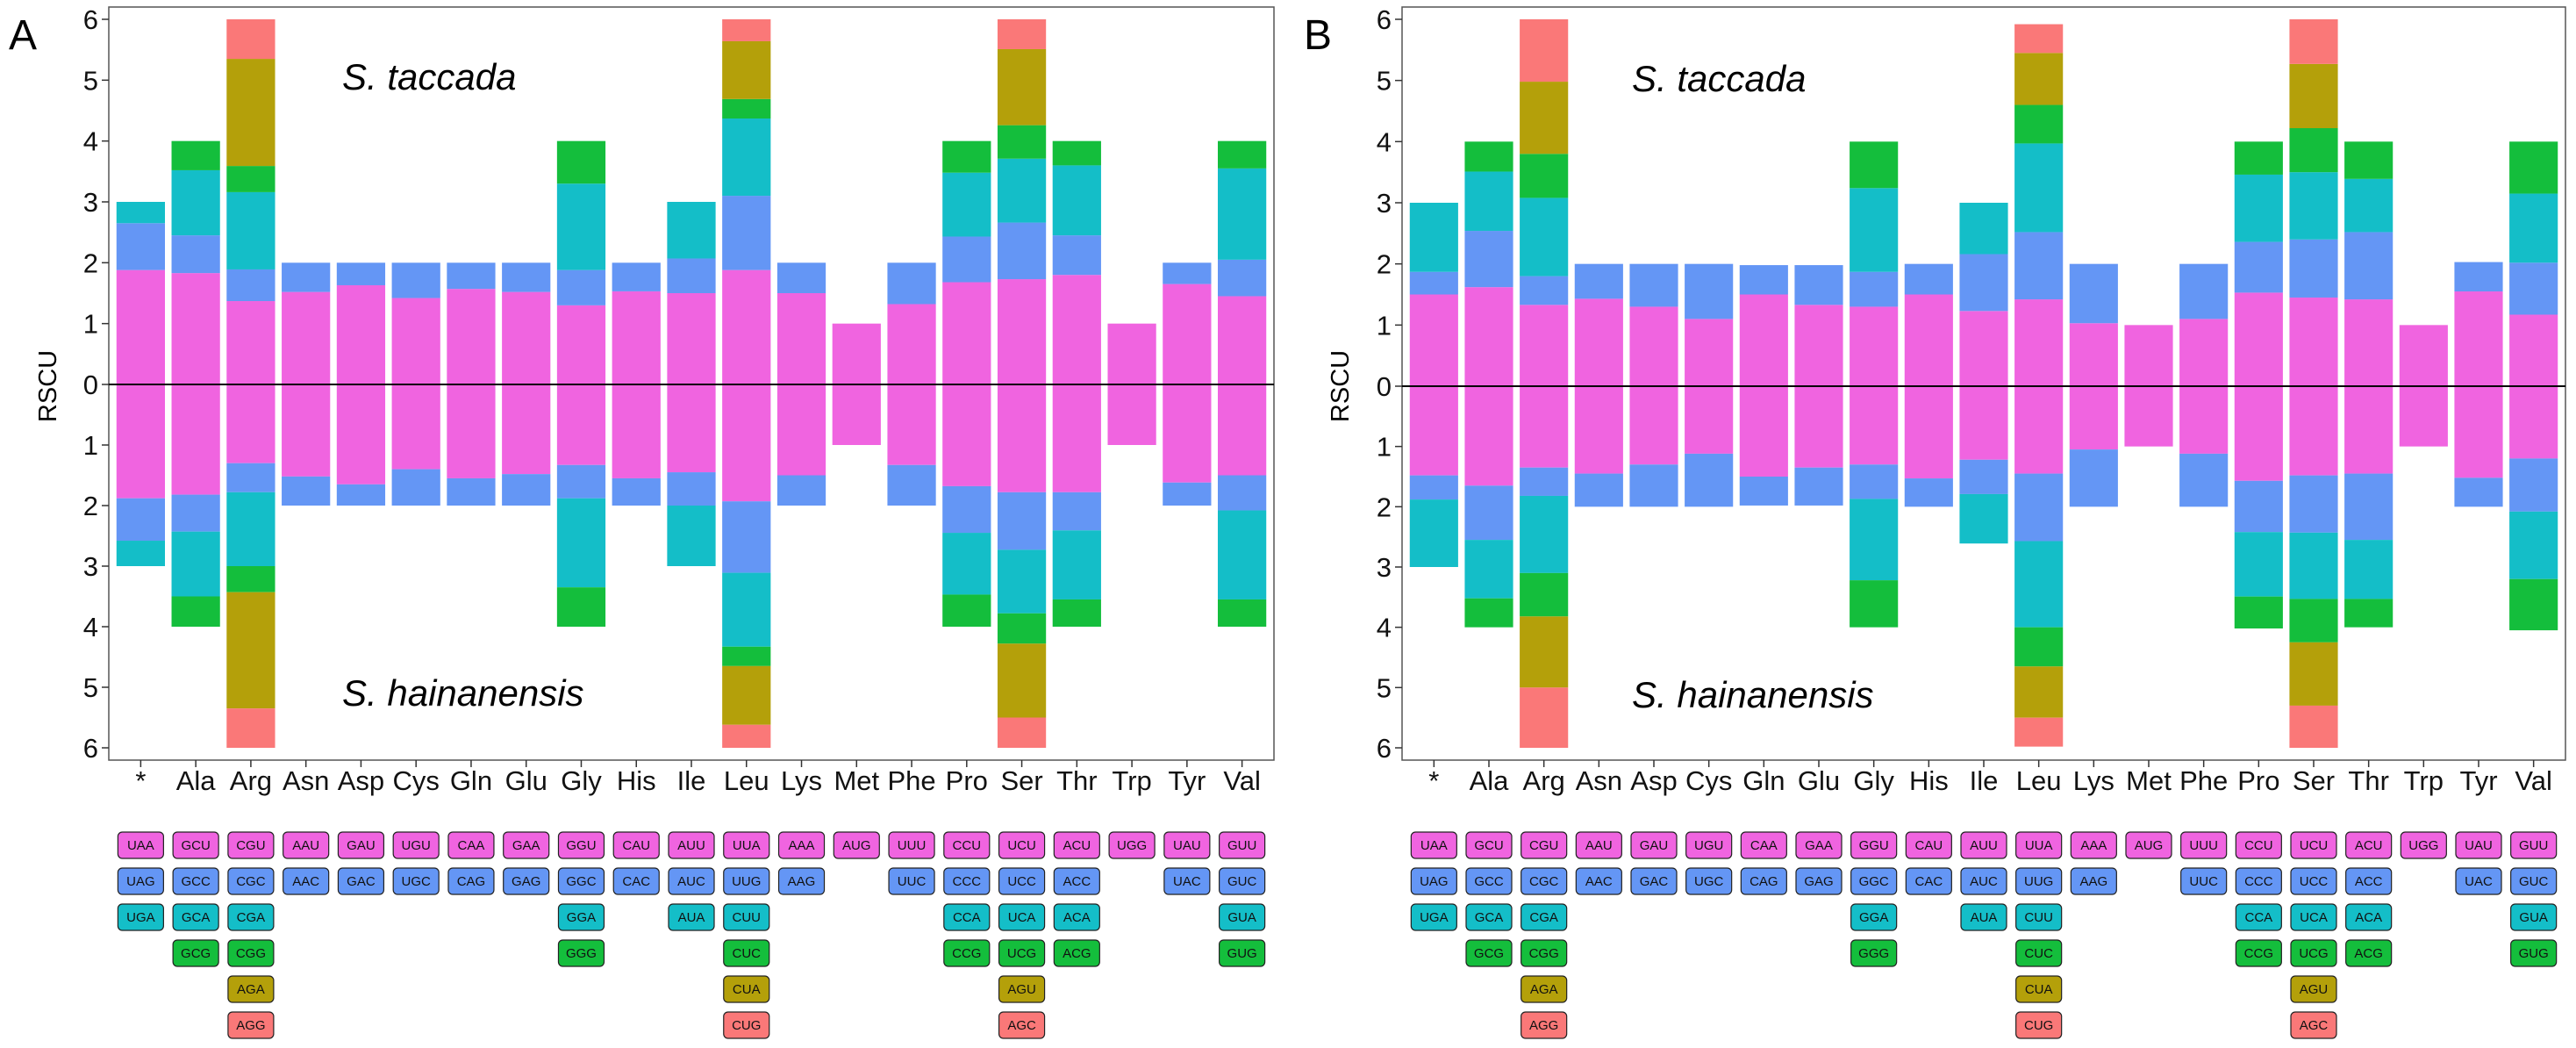  I want to click on codon-label: GAU, so click(361, 846).